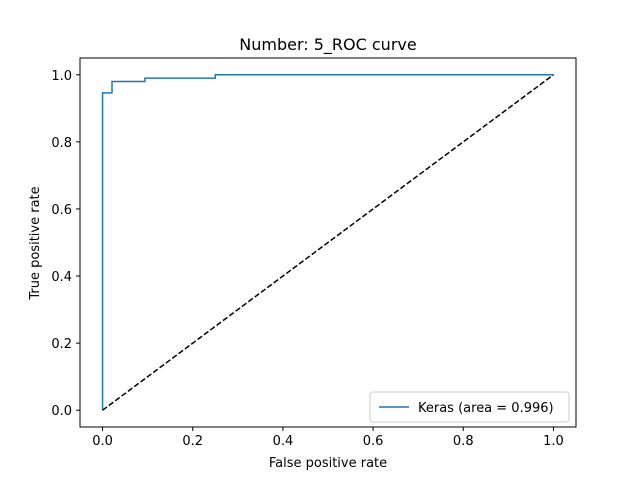  What do you see at coordinates (328, 463) in the screenshot?
I see `x-axis-label: False positive rate` at bounding box center [328, 463].